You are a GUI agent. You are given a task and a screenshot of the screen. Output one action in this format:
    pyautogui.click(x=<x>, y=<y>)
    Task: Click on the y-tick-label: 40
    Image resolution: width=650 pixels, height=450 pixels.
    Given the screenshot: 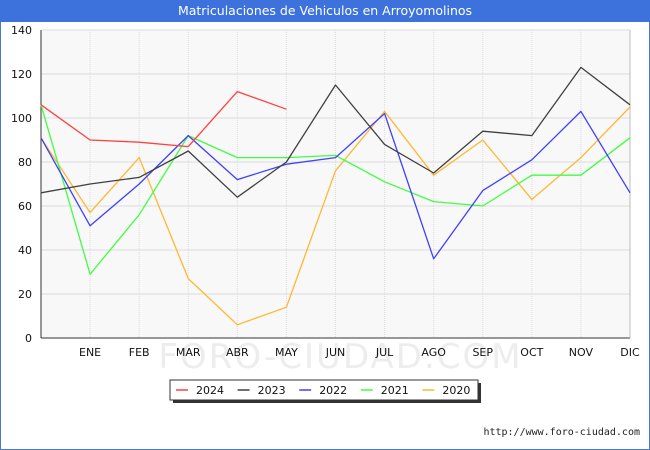 What is the action you would take?
    pyautogui.click(x=25, y=250)
    